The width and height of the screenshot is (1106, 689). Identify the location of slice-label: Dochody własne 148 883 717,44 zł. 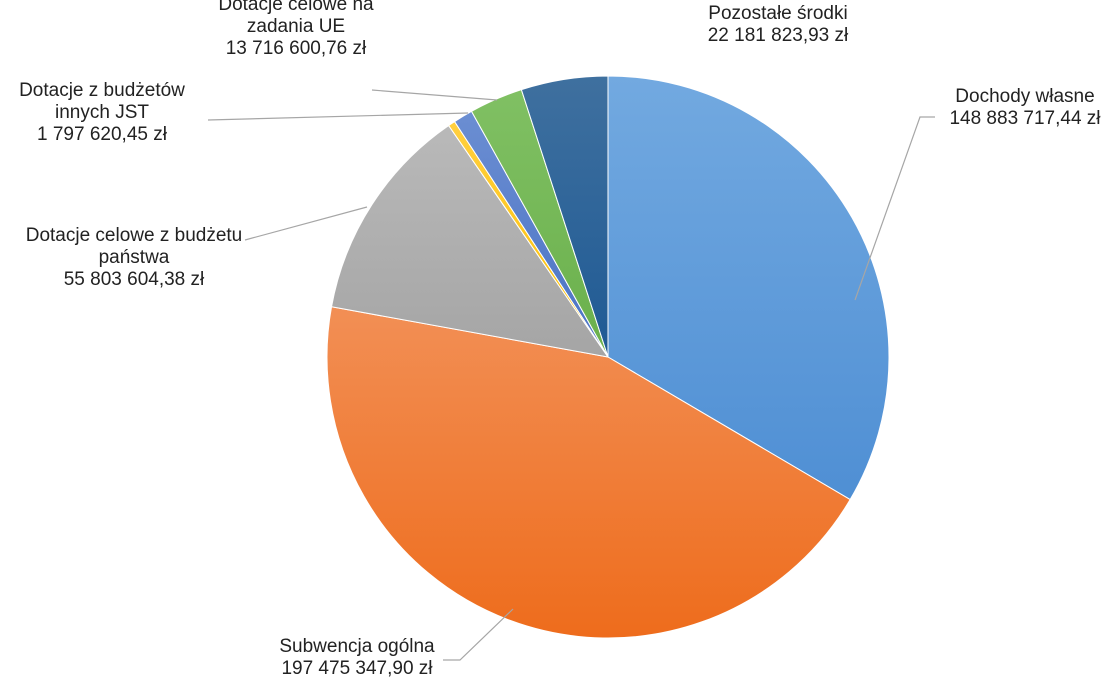
(1025, 107).